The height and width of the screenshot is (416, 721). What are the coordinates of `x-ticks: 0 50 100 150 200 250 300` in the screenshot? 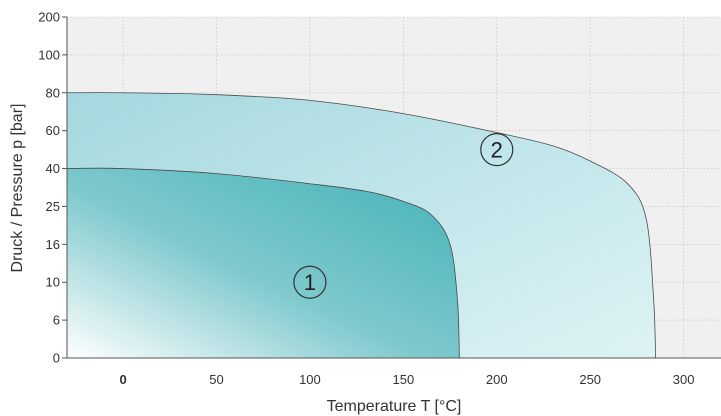 It's located at (406, 379).